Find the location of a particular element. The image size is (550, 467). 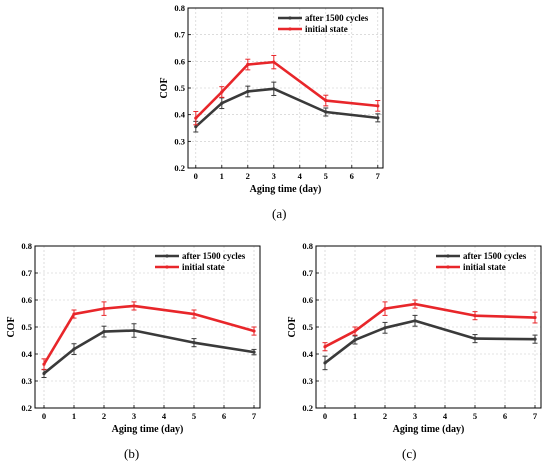

panel-label-b: (b) is located at coordinates (132, 453).